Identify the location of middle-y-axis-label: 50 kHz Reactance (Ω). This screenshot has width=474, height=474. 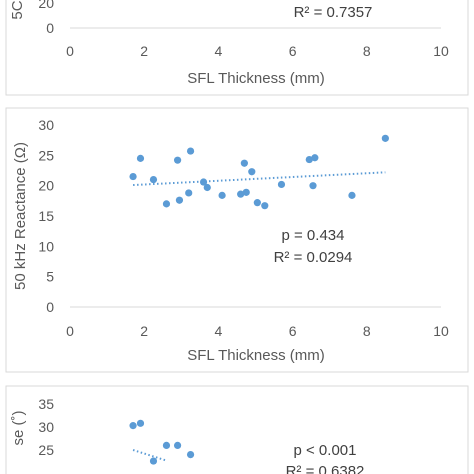
(20, 216).